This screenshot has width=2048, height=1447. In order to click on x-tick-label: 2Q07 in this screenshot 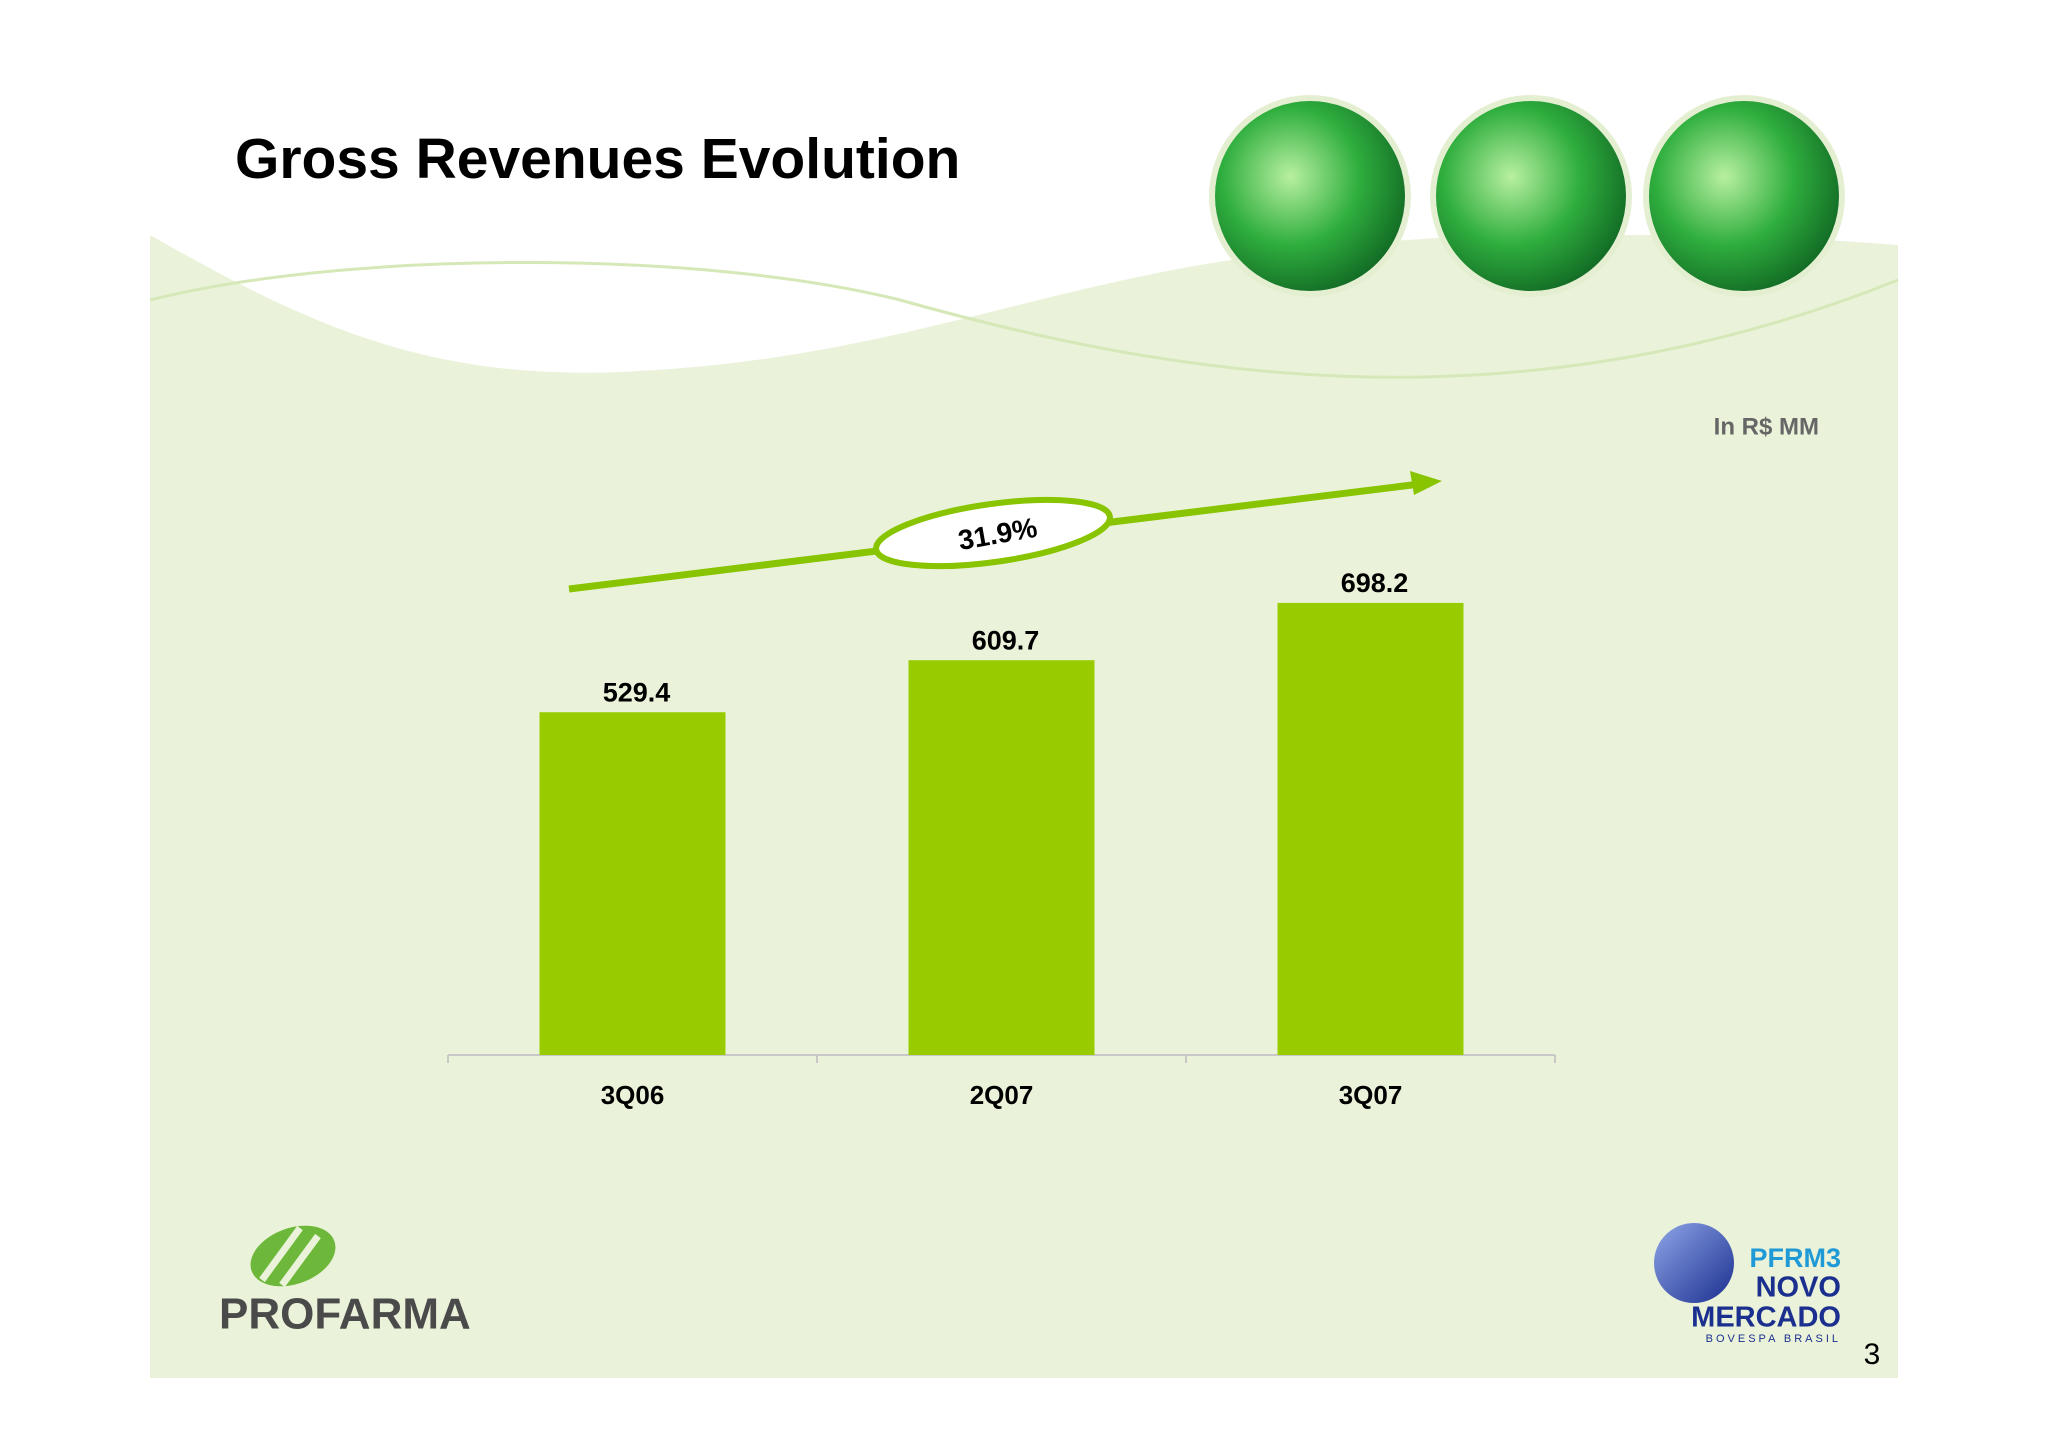, I will do `click(1002, 1095)`.